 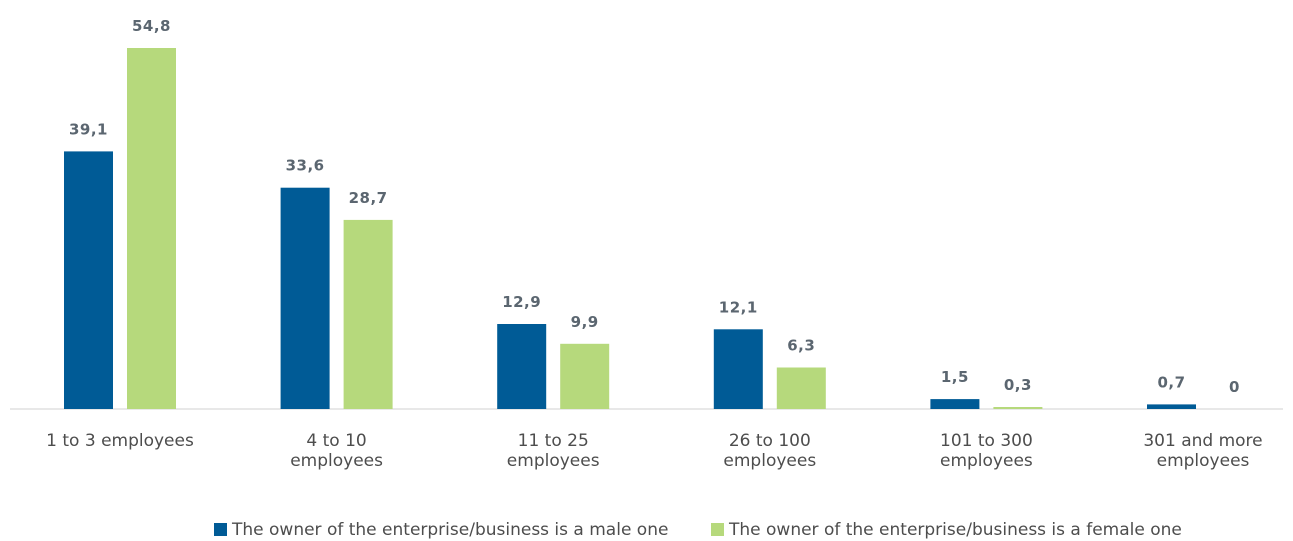 I want to click on category-label-1: 4 to 10 employees, so click(x=336, y=451).